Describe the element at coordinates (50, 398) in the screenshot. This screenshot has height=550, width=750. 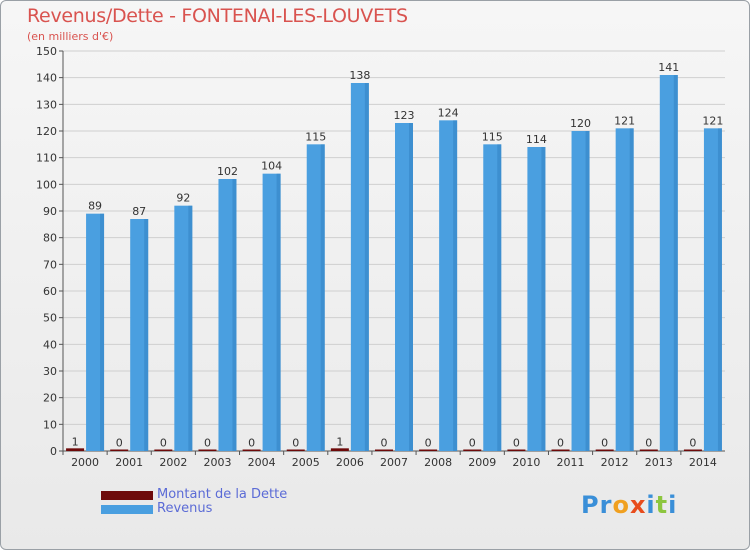
I see `y-tick-label: 20` at that location.